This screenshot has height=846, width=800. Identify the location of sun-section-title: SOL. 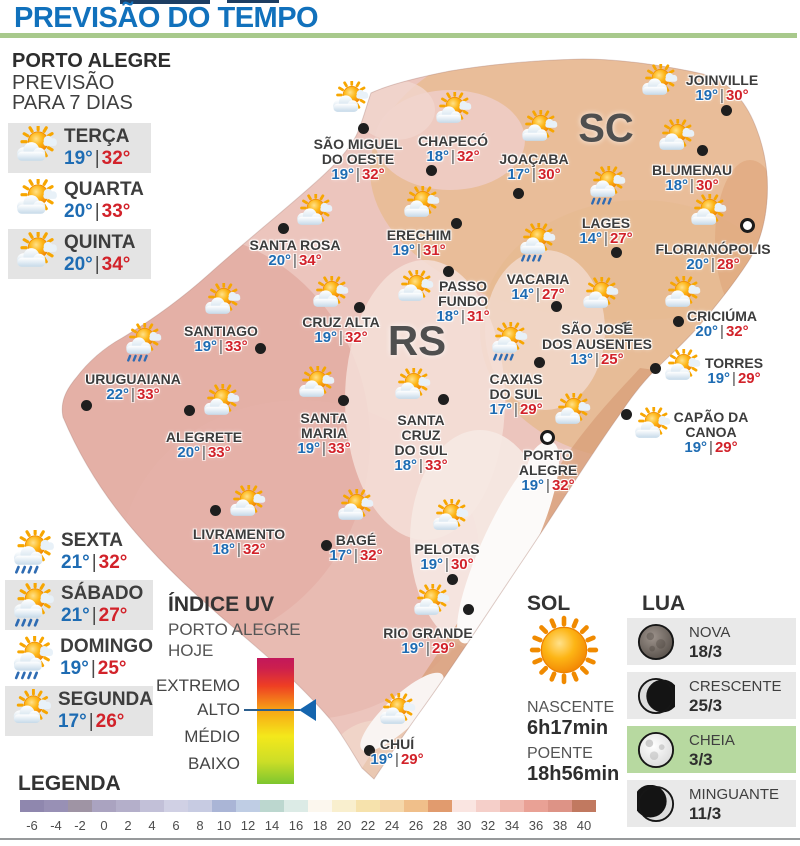
(549, 603).